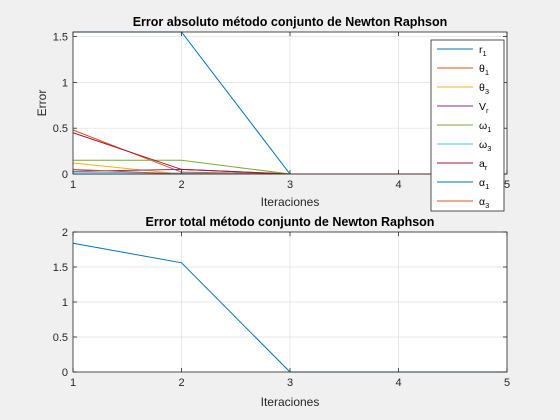 The image size is (560, 420). I want to click on legend-entry: ω1, so click(485, 127).